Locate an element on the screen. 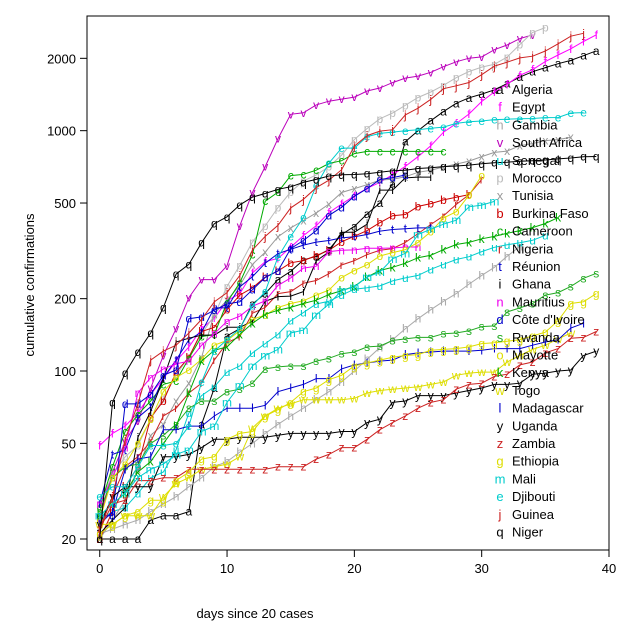  legend-symbol: u is located at coordinates (499, 160).